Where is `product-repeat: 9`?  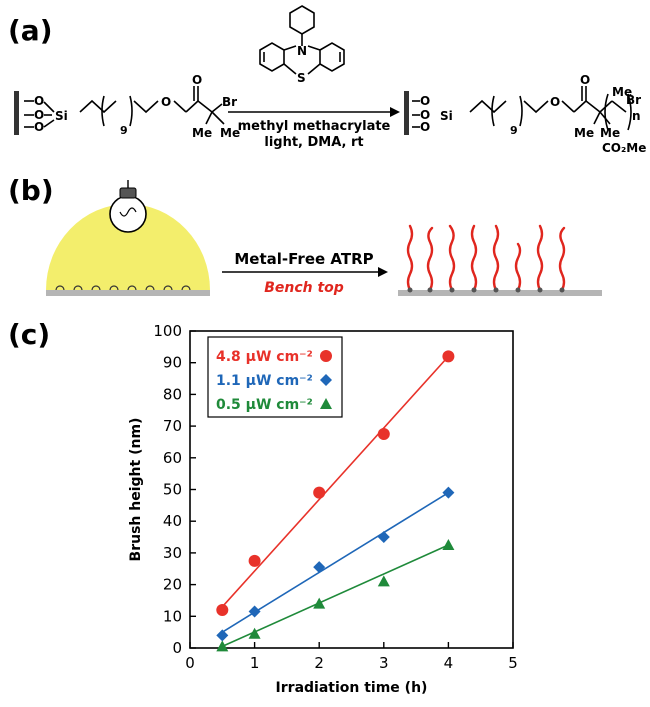
product-repeat: 9 is located at coordinates (514, 130).